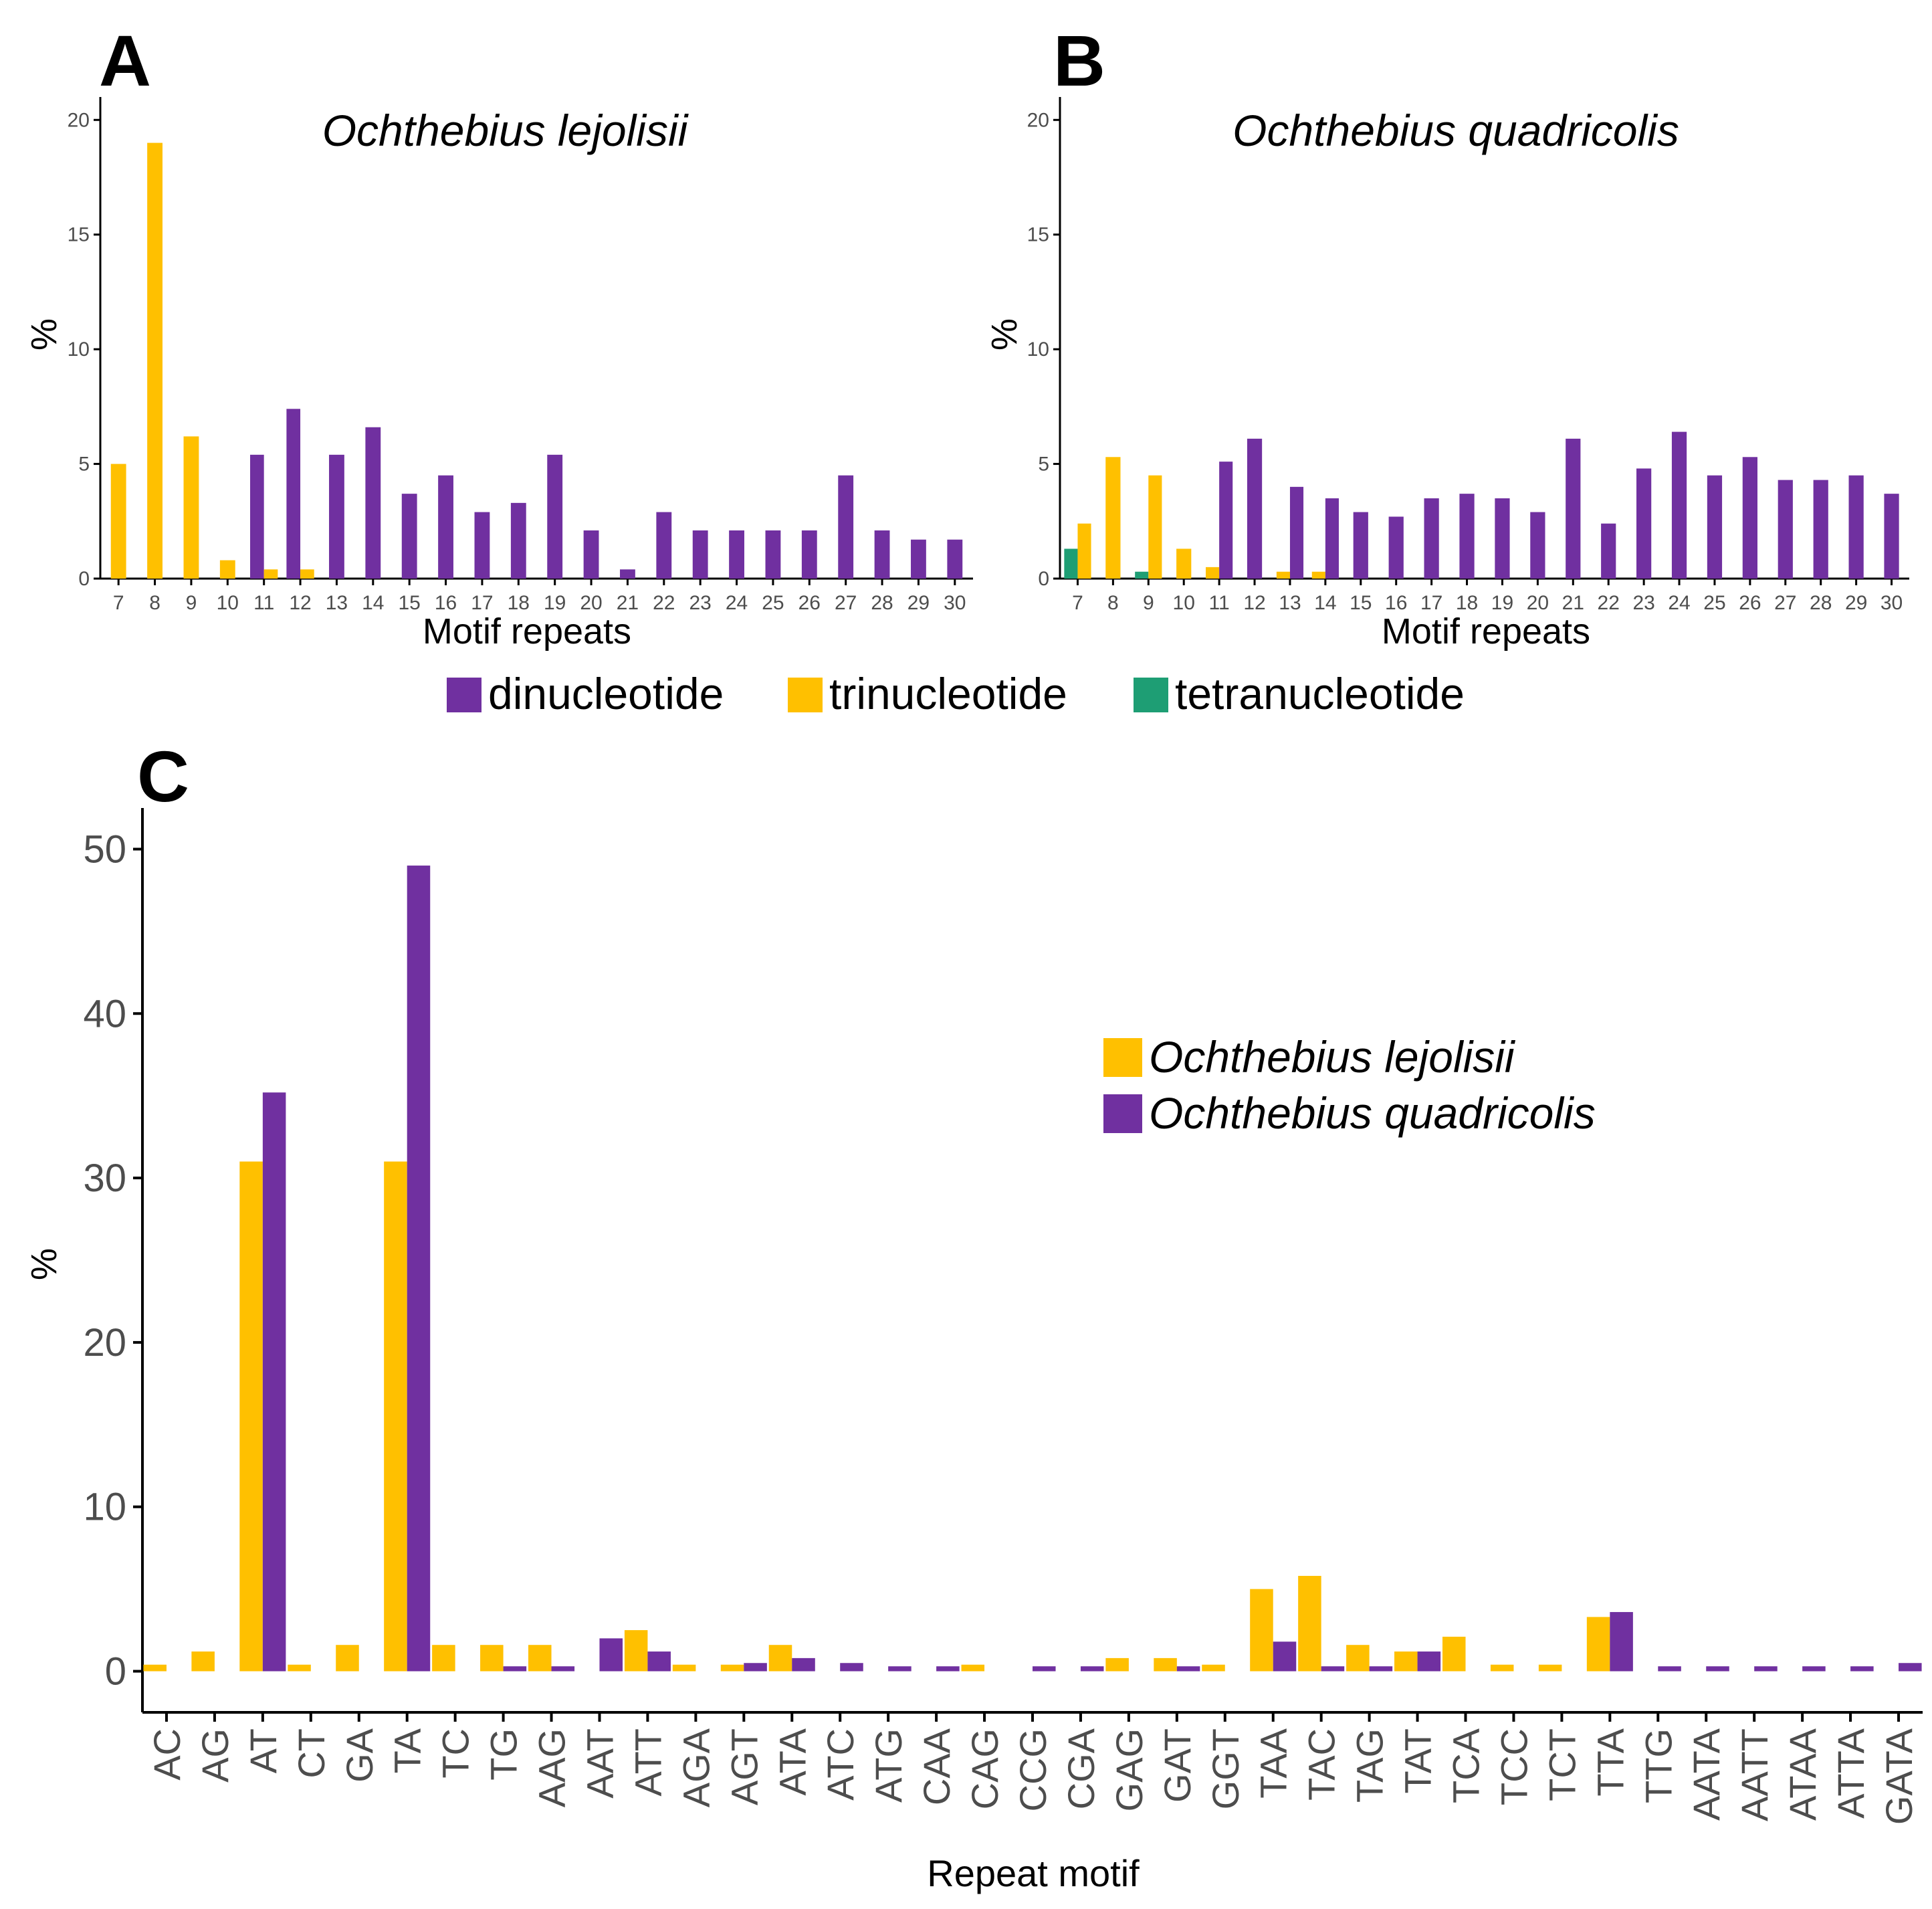 The image size is (1932, 1909). Describe the element at coordinates (1562, 1764) in the screenshot. I see `panel-c-x-tick-label: TCT` at that location.